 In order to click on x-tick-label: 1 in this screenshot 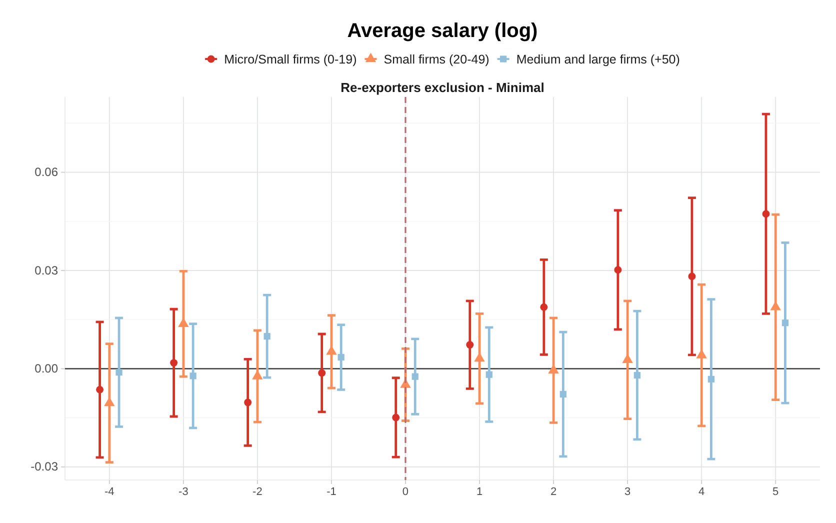, I will do `click(479, 492)`.